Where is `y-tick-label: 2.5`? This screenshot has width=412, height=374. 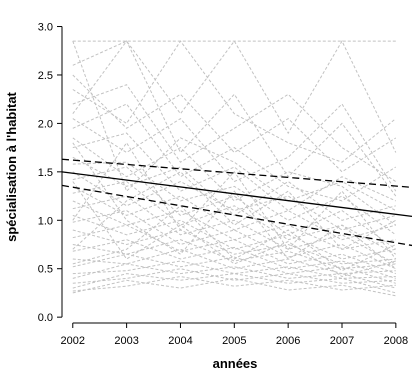
y-tick-label: 2.5 is located at coordinates (45, 76).